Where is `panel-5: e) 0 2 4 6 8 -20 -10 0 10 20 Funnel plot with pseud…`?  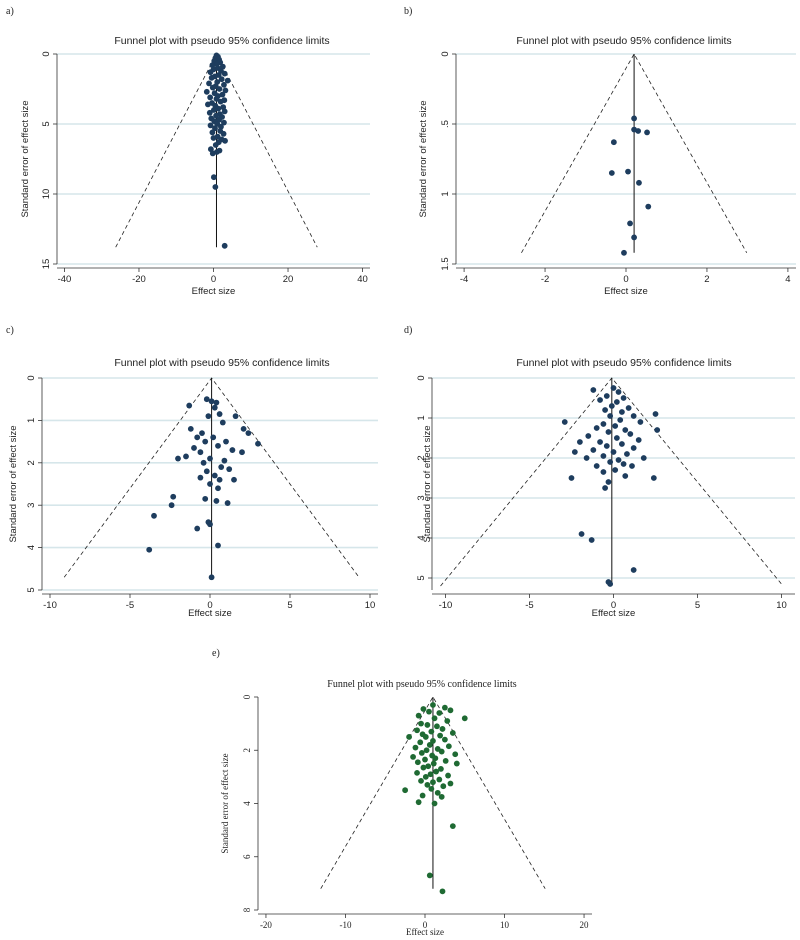 panel-5: e) 0 2 4 6 8 -20 -10 0 10 20 Funnel plot with pseud… is located at coordinates (402, 792).